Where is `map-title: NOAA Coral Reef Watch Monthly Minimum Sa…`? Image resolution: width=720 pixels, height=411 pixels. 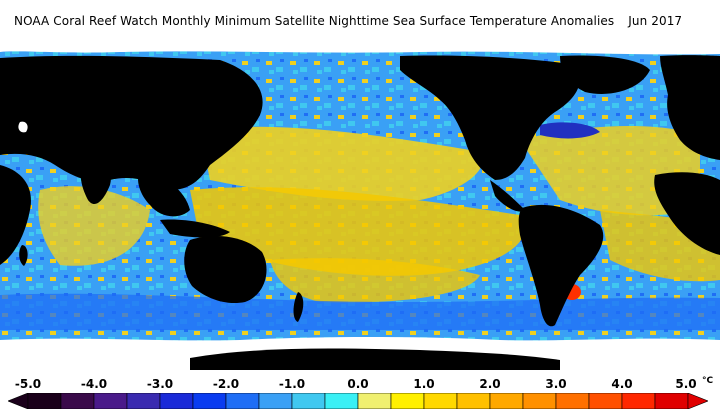
map-title: NOAA Coral Reef Watch Monthly Minimum Sa… is located at coordinates (348, 21).